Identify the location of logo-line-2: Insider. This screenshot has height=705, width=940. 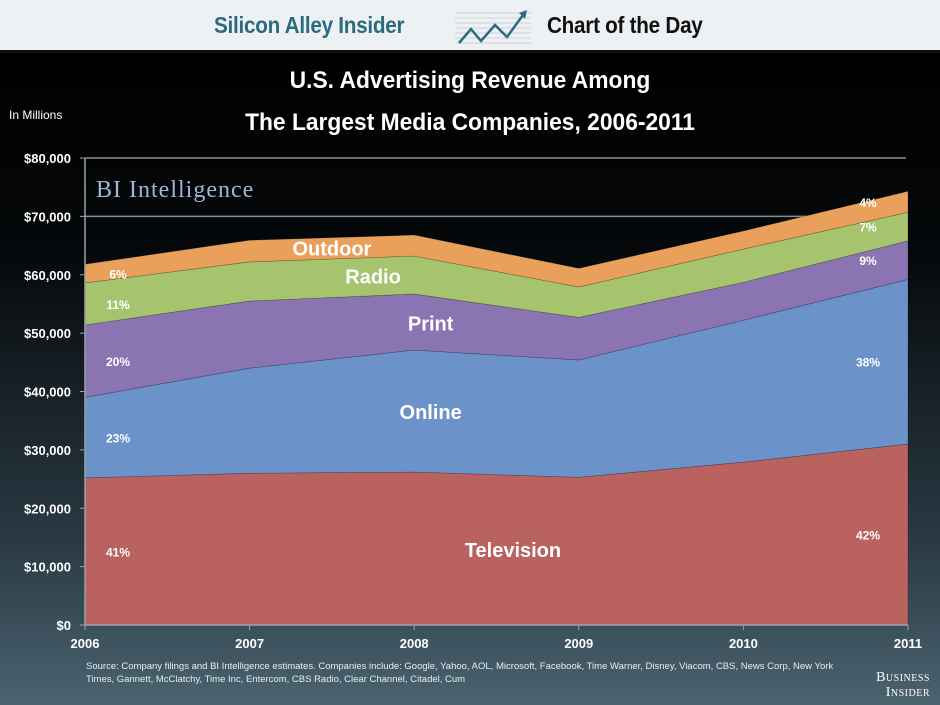
(907, 692).